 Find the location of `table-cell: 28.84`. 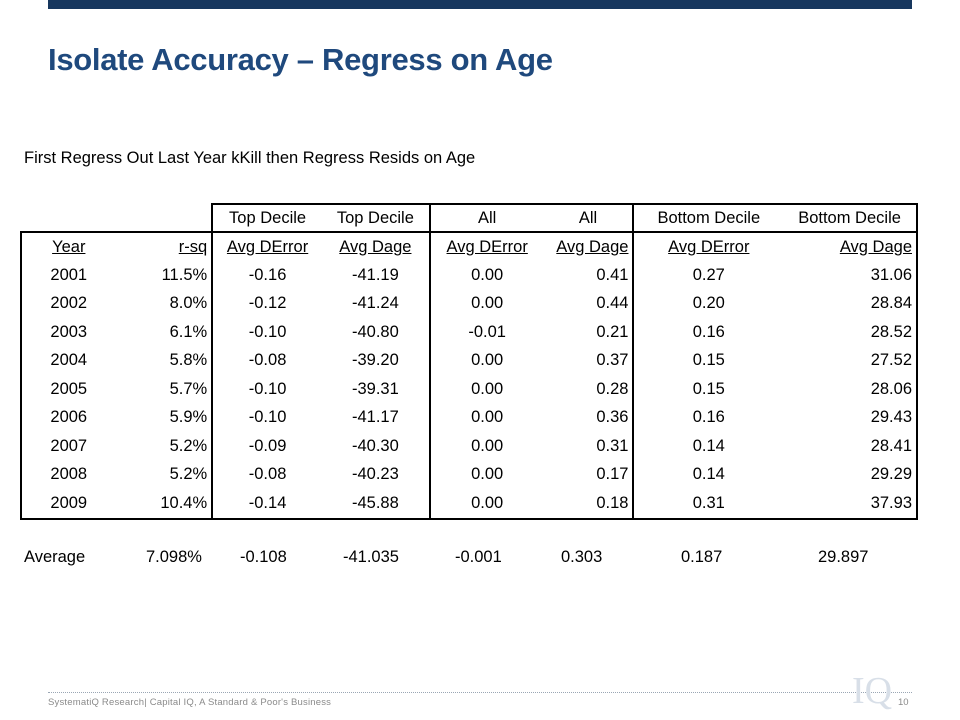

table-cell: 28.84 is located at coordinates (850, 303).